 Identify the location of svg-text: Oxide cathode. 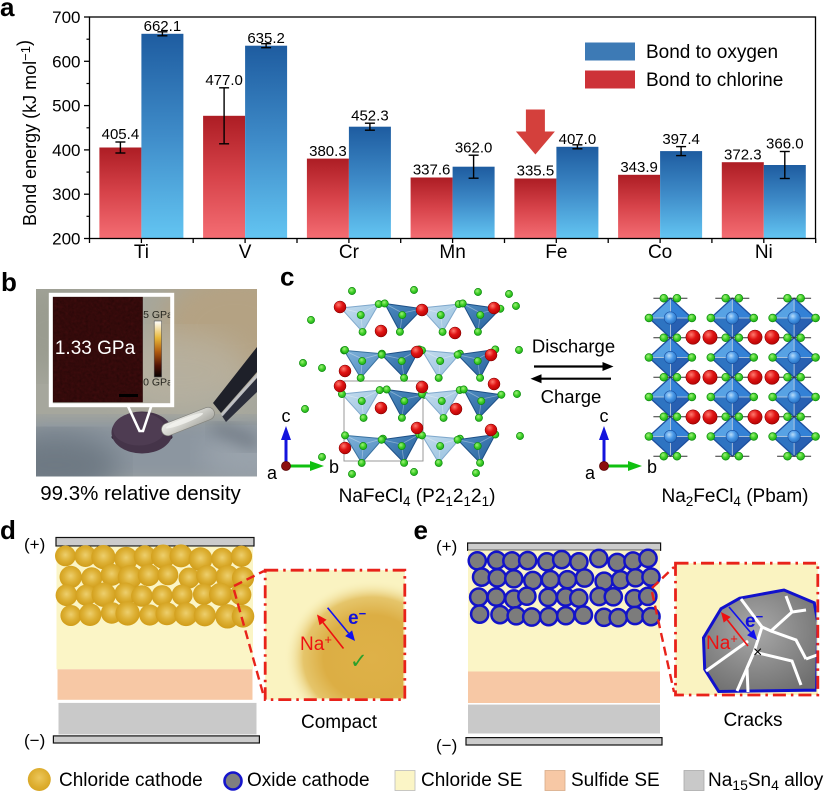
(308, 780).